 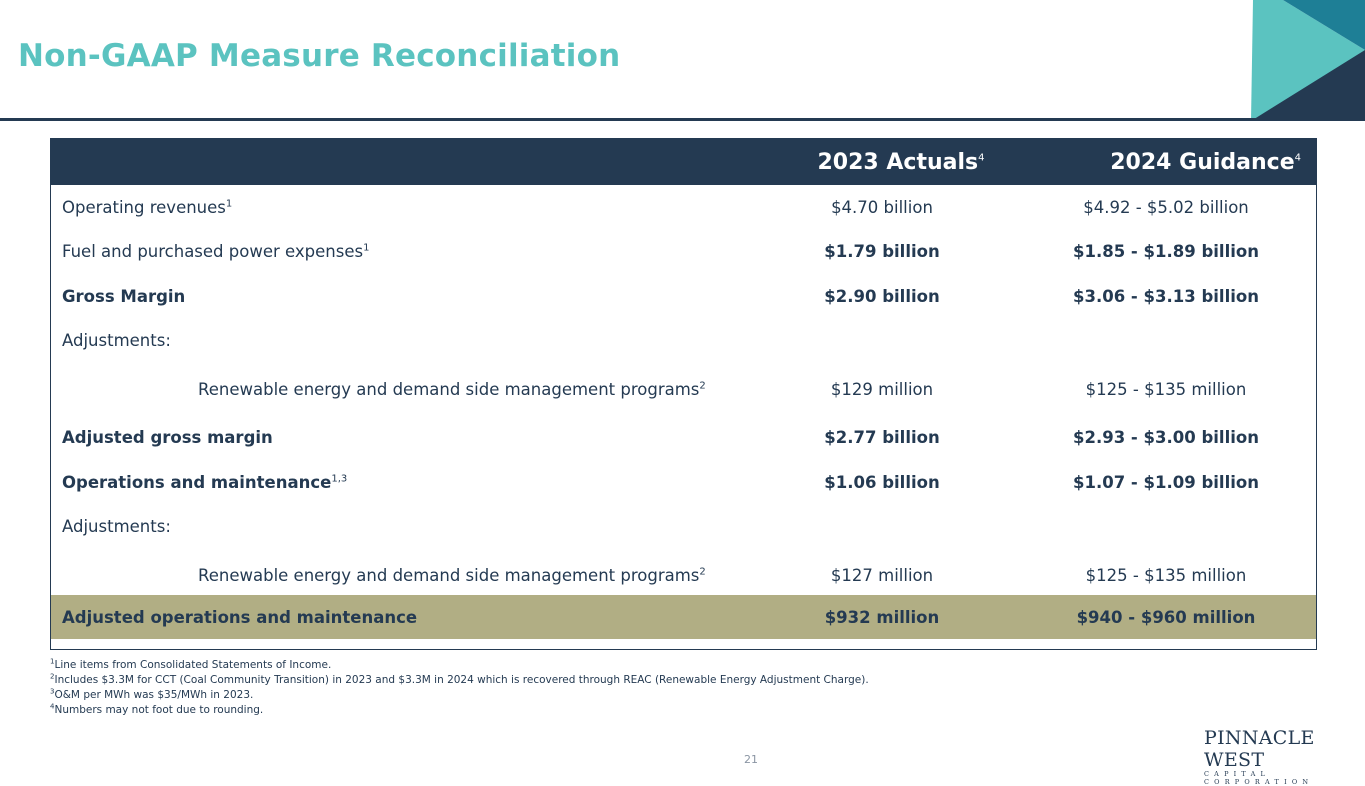 What do you see at coordinates (683, 162) in the screenshot?
I see `table-header: 2023 Actuals4 2024 Guidance4` at bounding box center [683, 162].